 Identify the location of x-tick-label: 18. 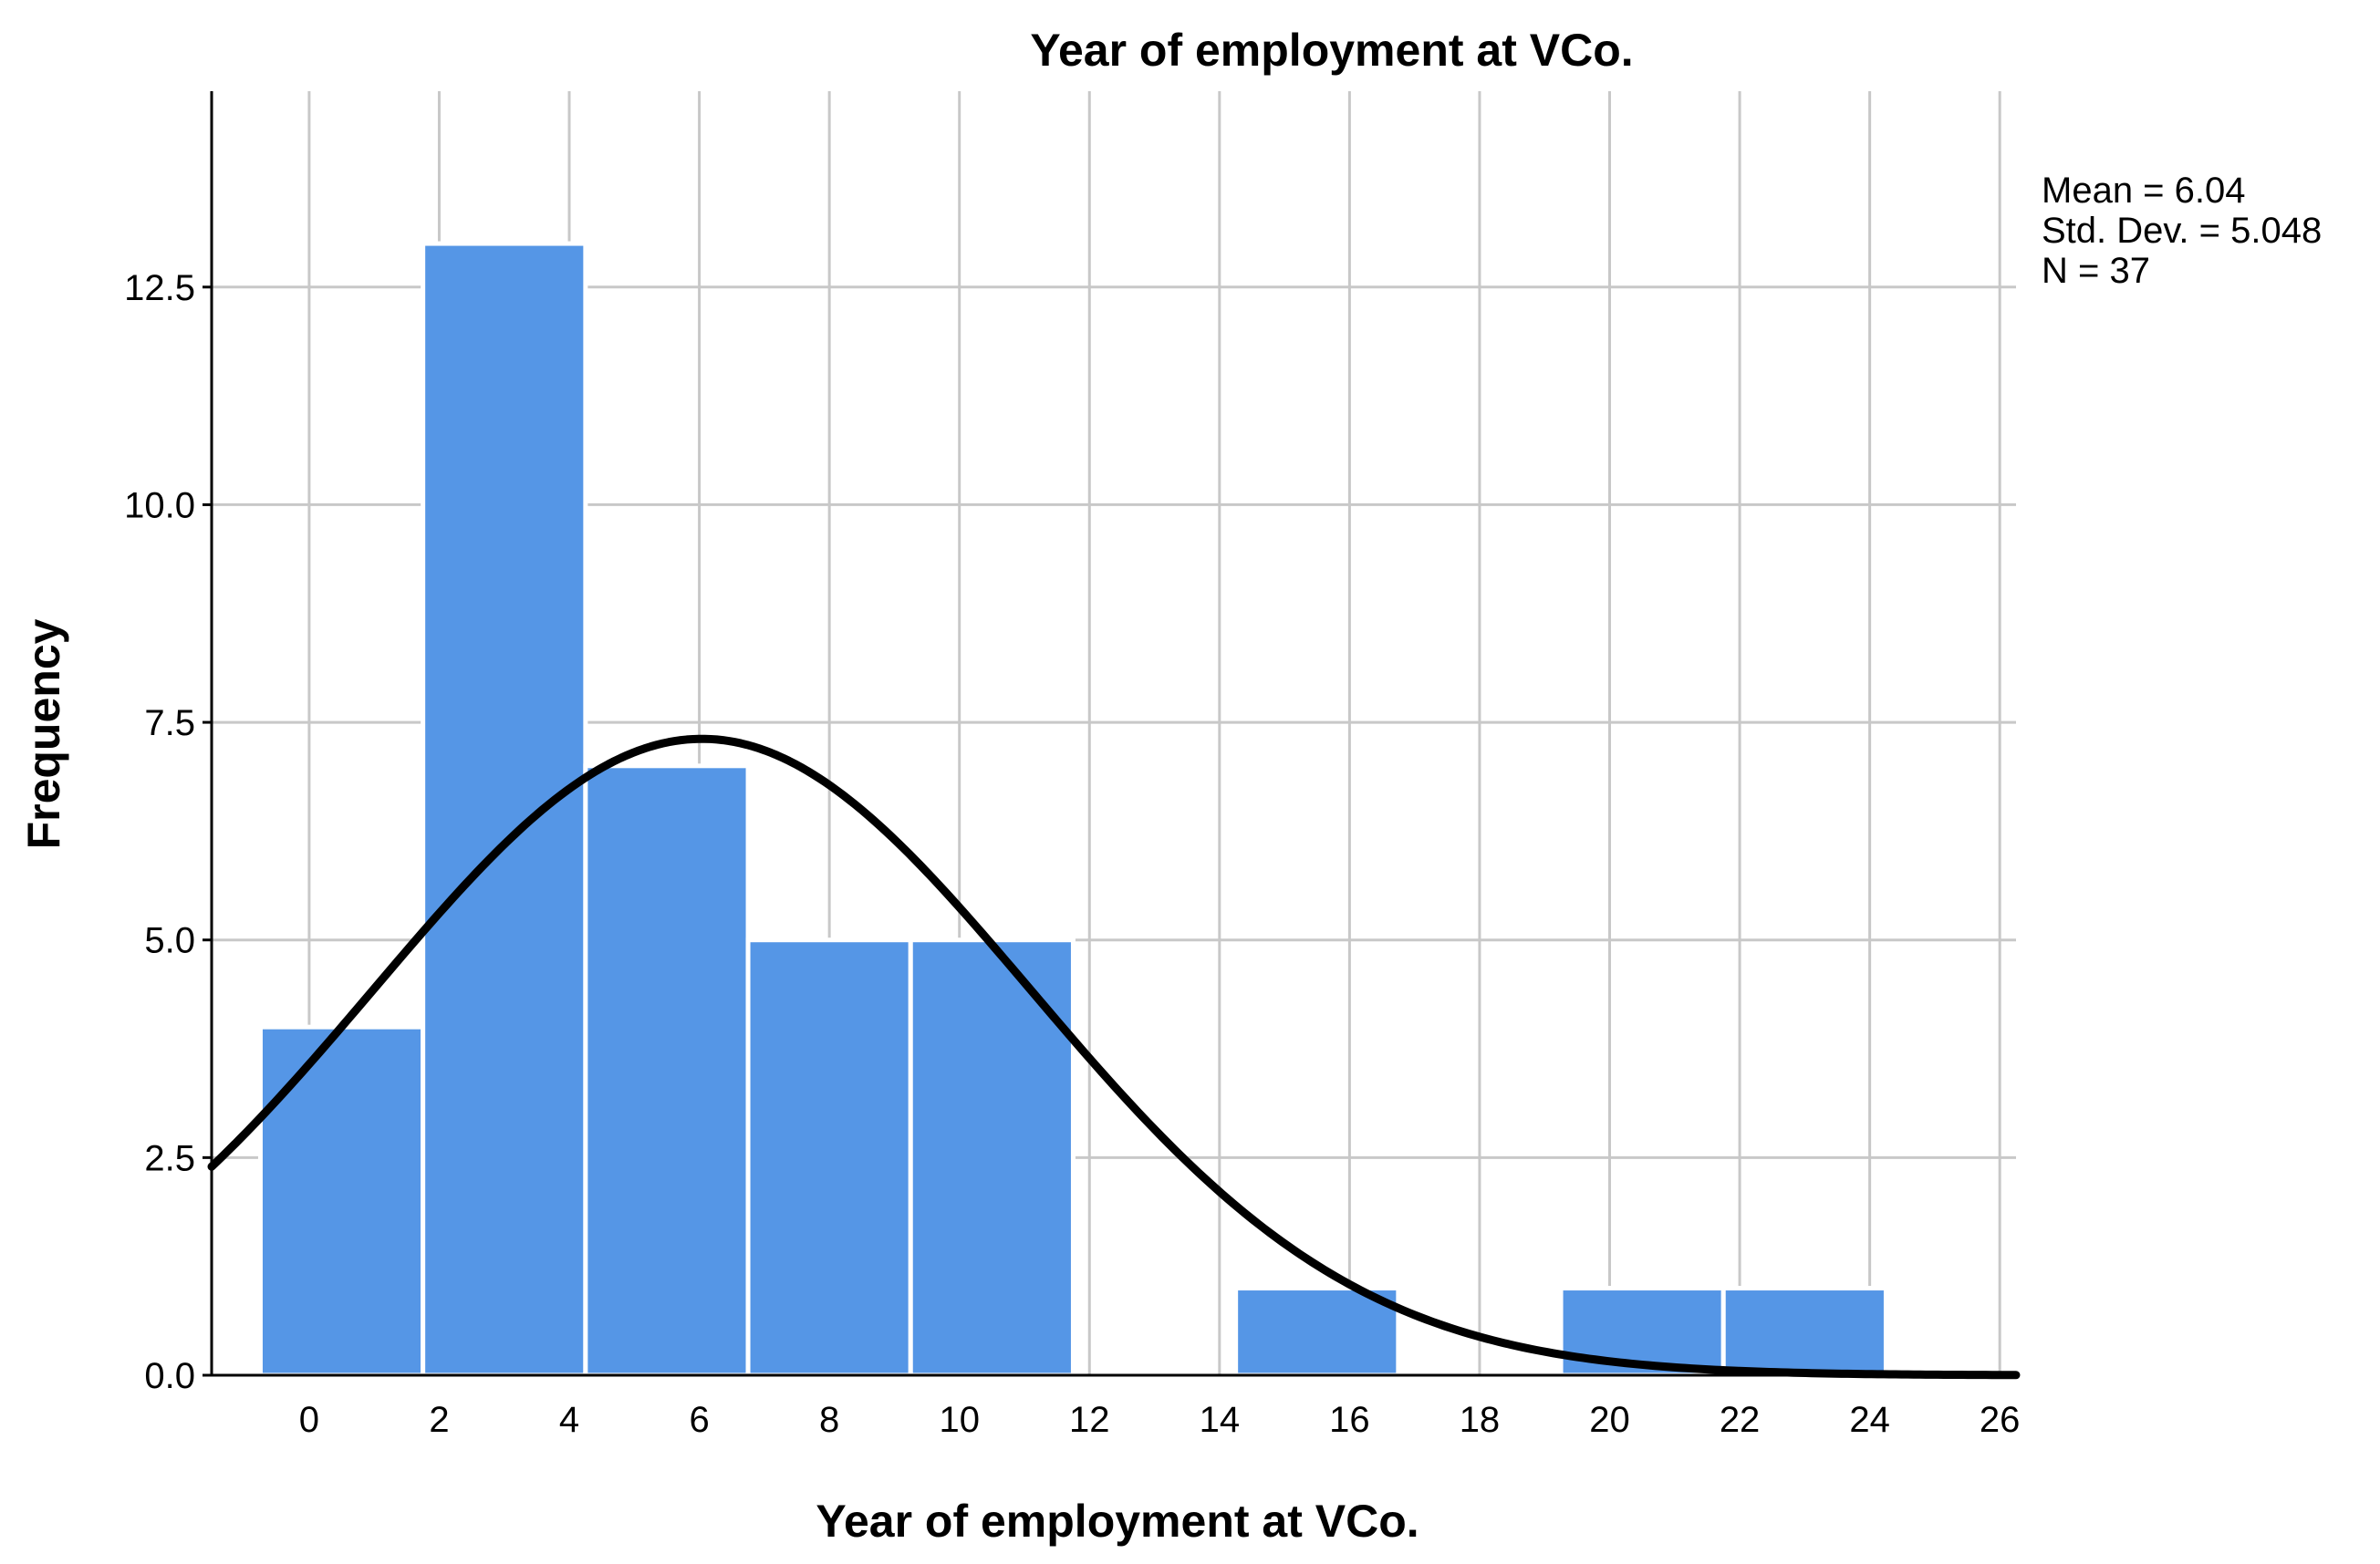
(1481, 1420).